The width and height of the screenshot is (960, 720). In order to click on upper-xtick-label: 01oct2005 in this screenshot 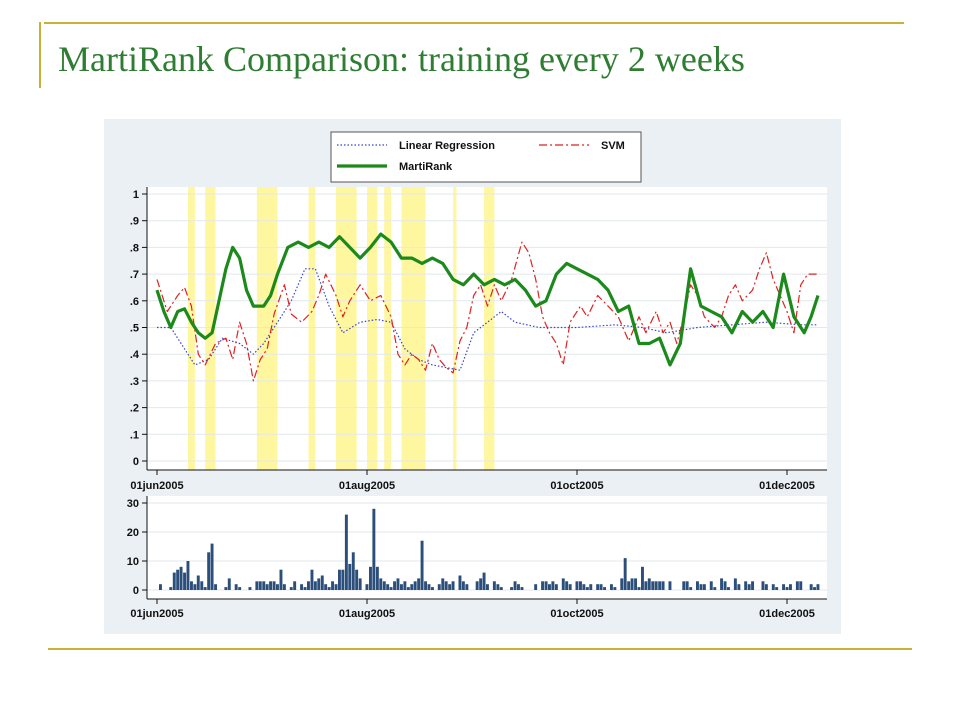, I will do `click(576, 486)`.